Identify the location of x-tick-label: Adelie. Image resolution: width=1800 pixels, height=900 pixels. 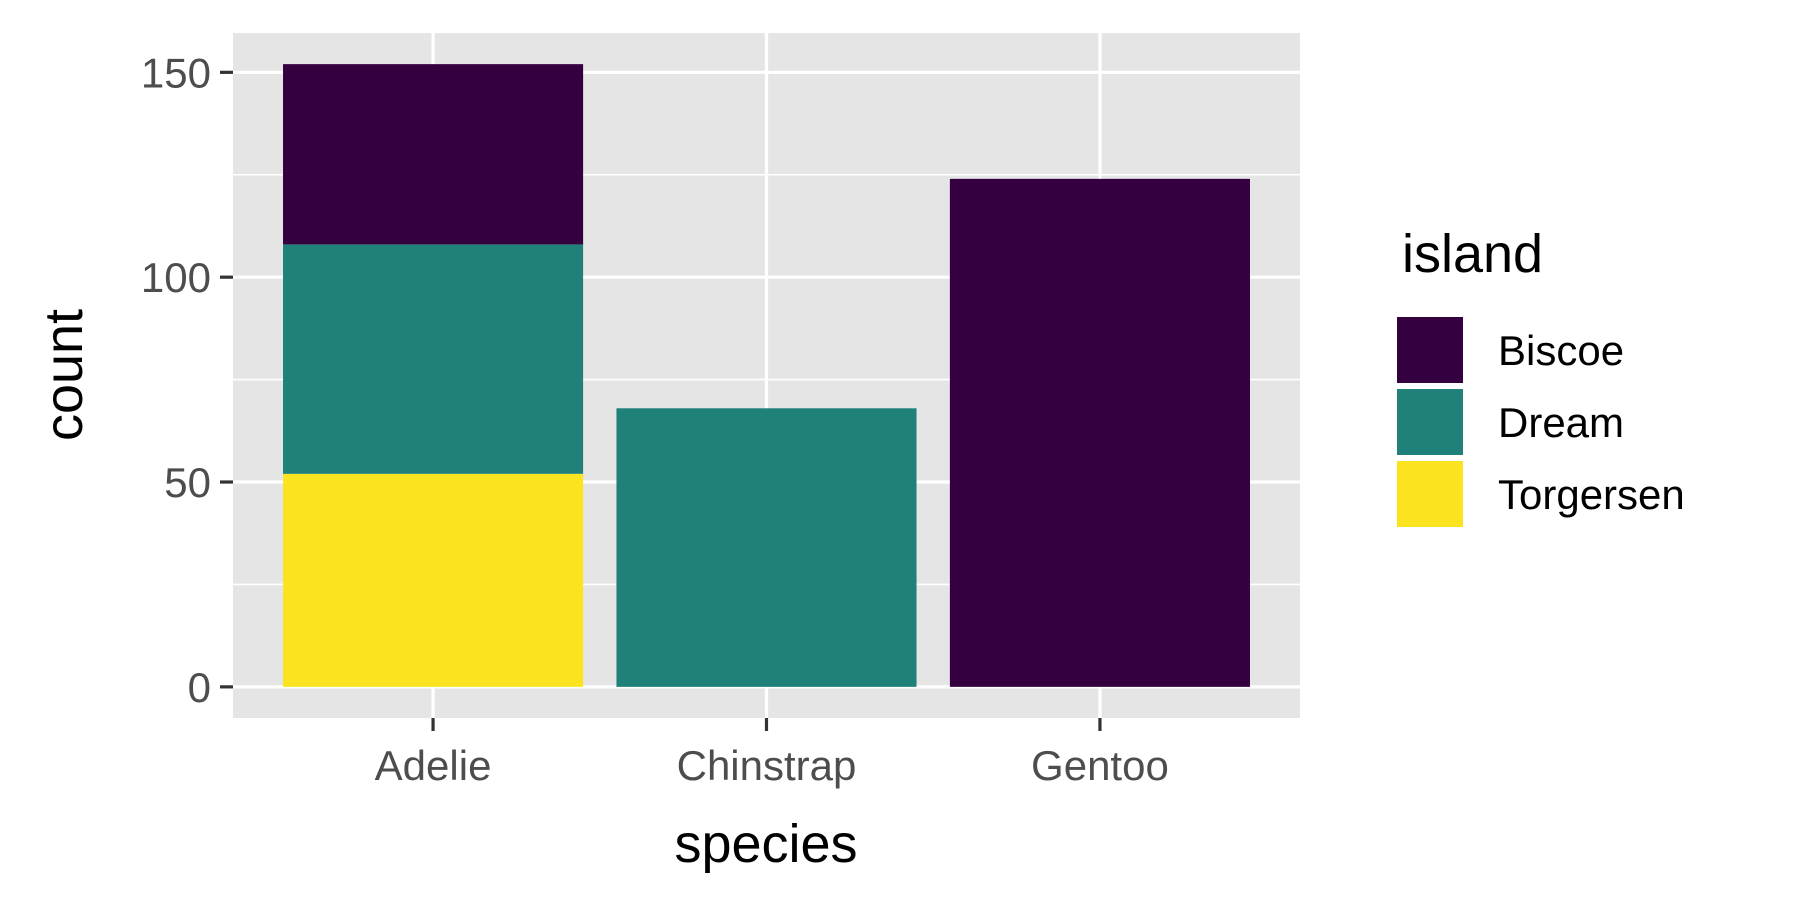
(433, 765).